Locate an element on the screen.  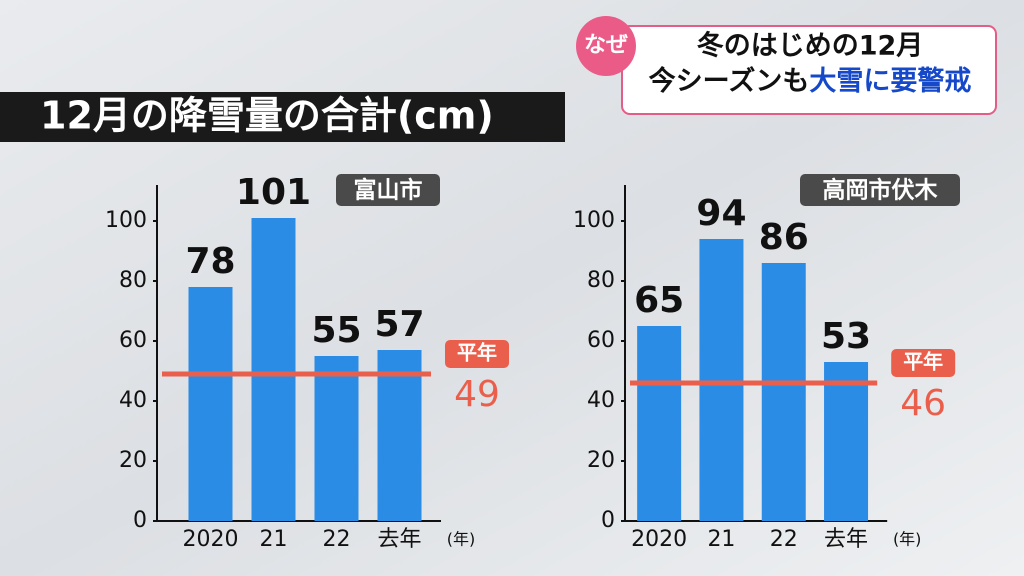
chart-title: 高岡市伏木 is located at coordinates (880, 190).